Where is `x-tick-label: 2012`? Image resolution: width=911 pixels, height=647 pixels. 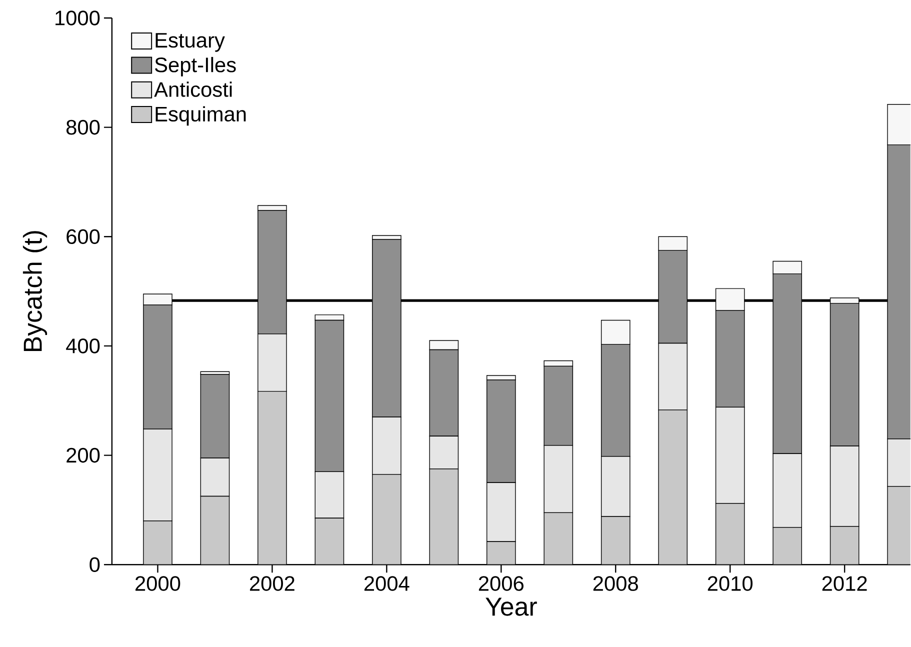 x-tick-label: 2012 is located at coordinates (844, 584).